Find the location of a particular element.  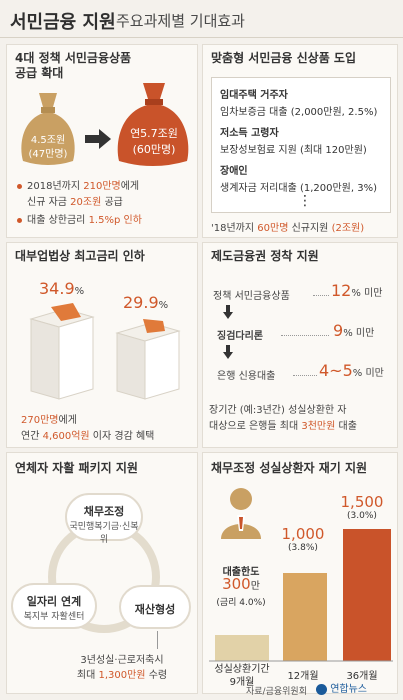

text: 대출 상한금리 is located at coordinates (58, 220).